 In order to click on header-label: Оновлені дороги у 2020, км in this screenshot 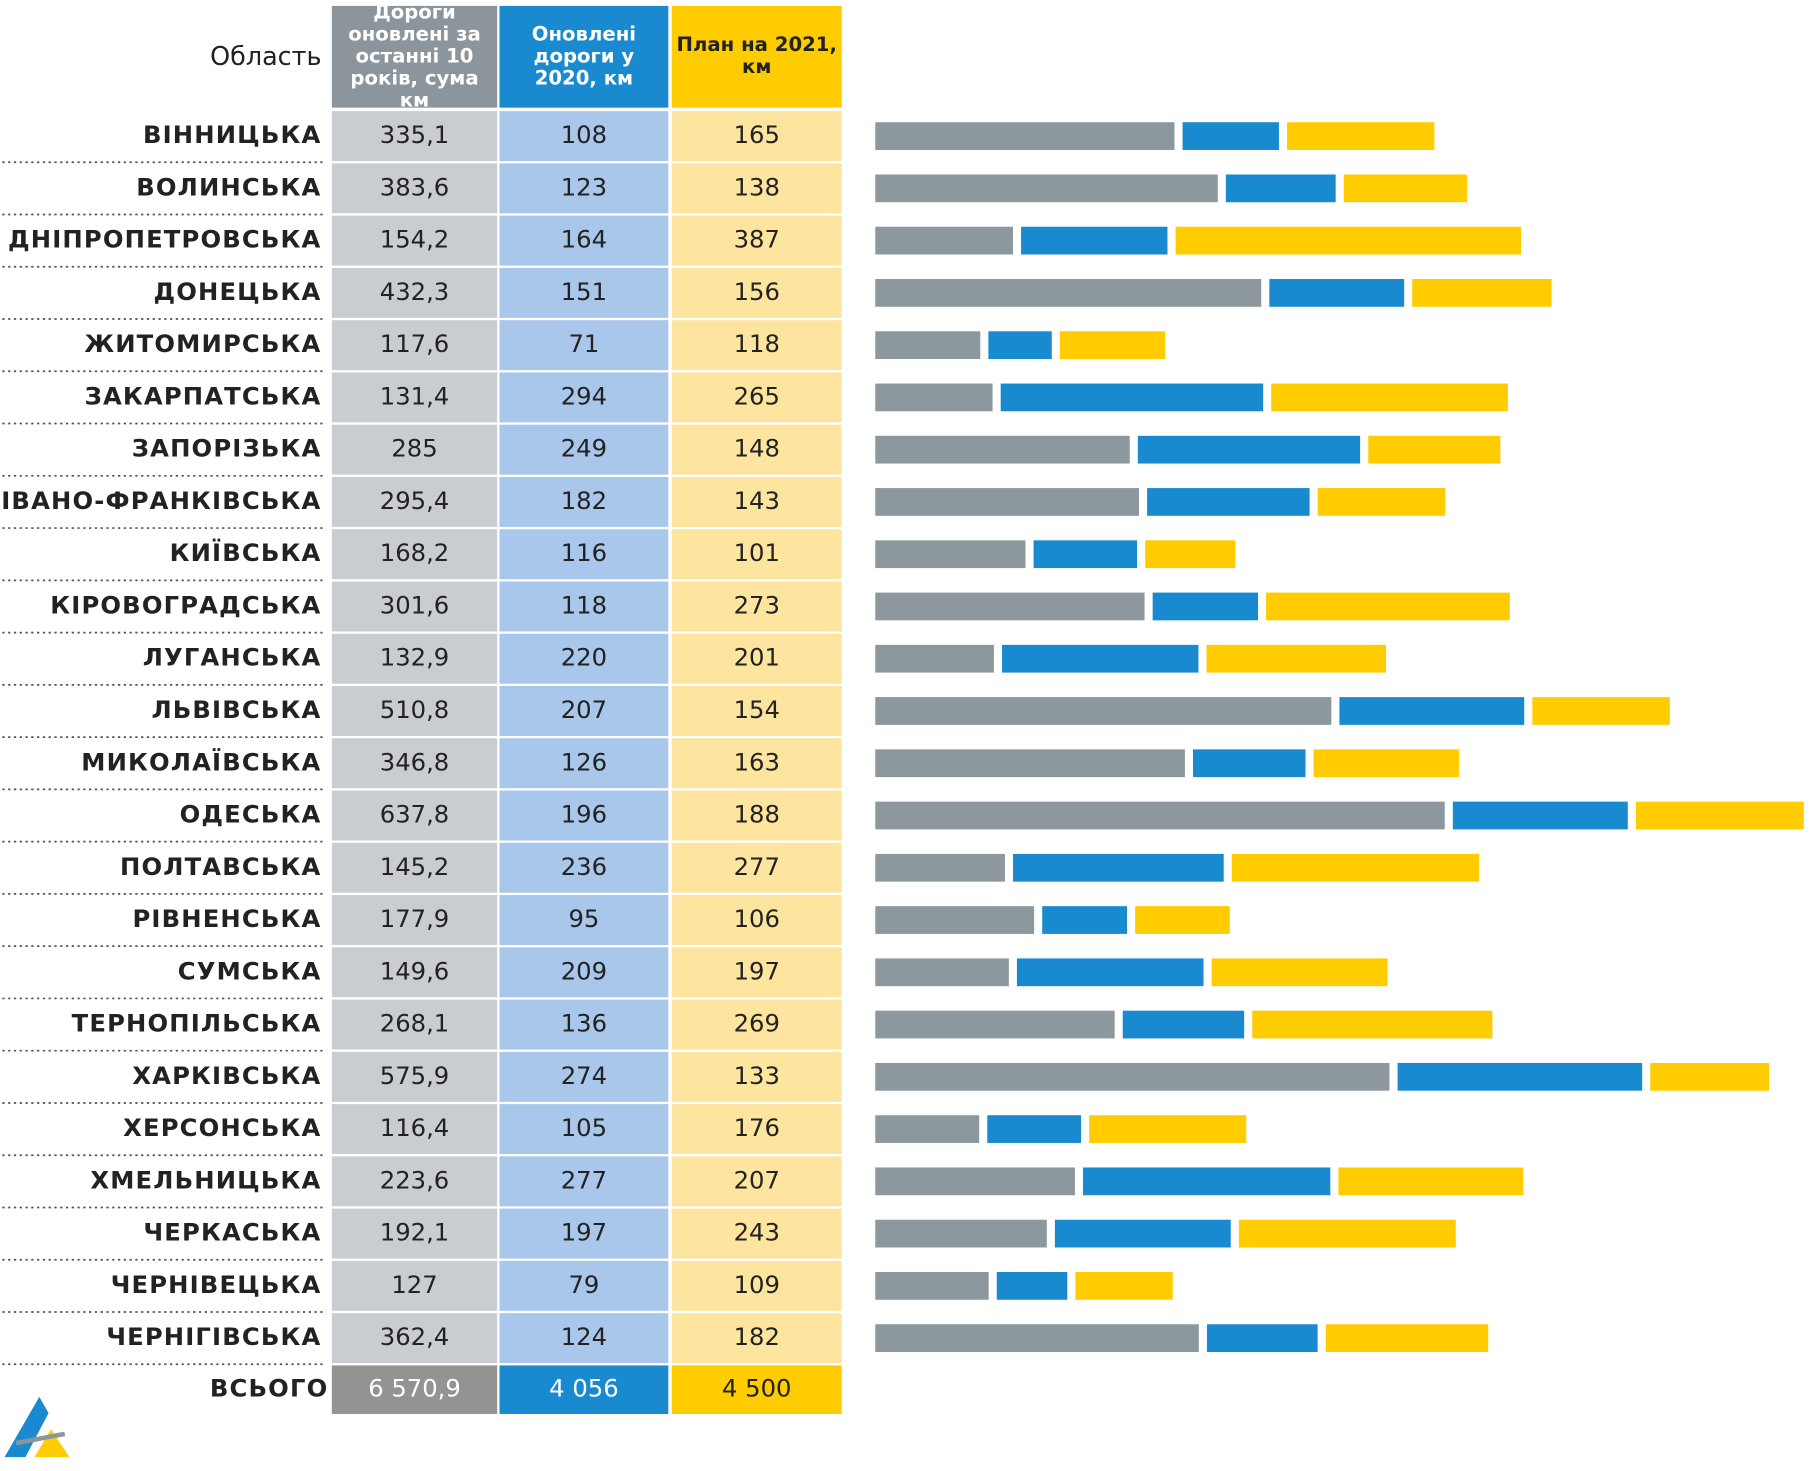, I will do `click(584, 56)`.